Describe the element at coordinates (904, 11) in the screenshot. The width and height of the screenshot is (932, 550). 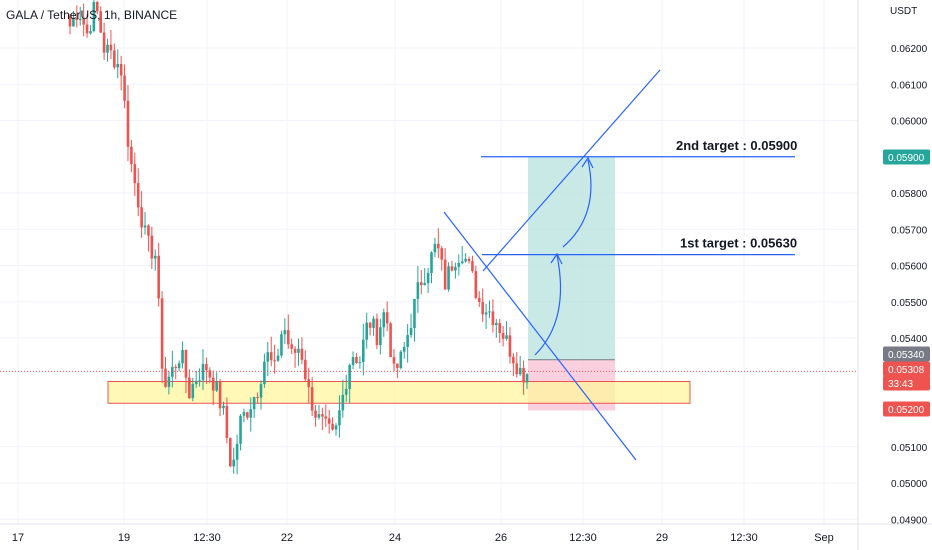
I see `axis-unit-label: USDT` at that location.